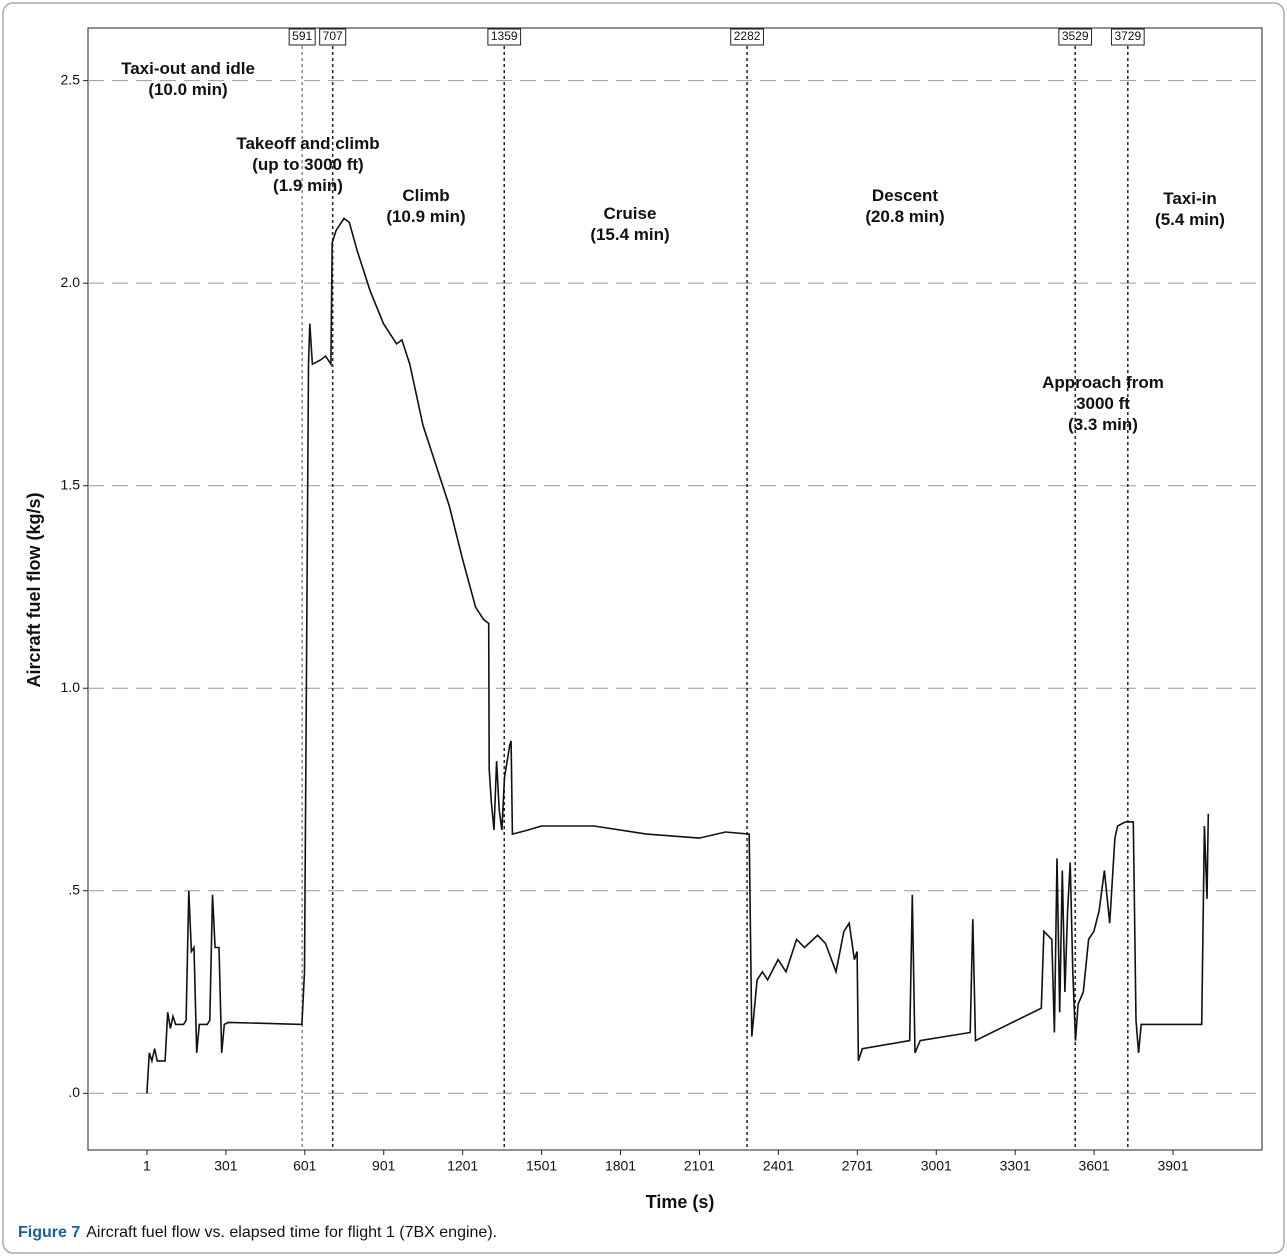  I want to click on phase-annotation: (3.3 min), so click(1103, 424).